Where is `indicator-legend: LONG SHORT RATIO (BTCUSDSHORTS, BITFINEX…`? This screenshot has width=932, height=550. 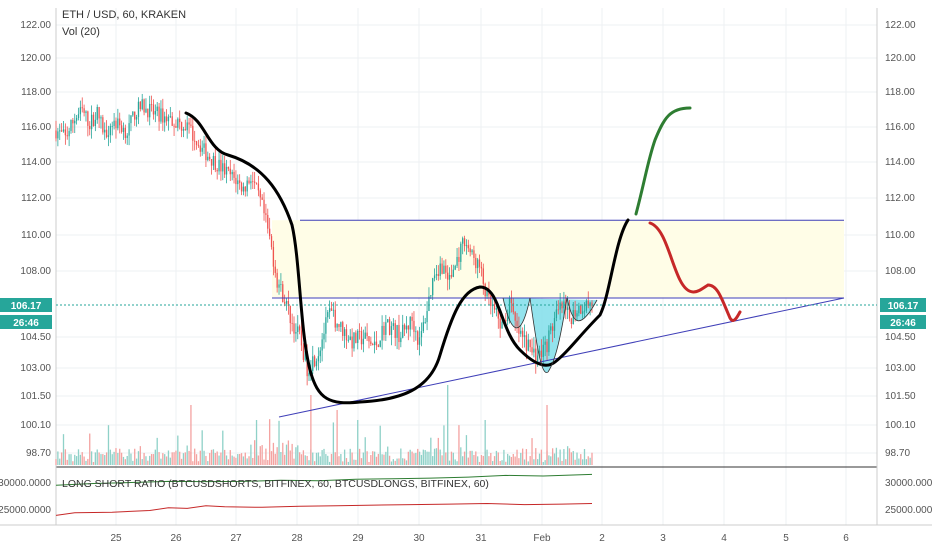
indicator-legend: LONG SHORT RATIO (BTCUSDSHORTS, BITFINEX… is located at coordinates (275, 484).